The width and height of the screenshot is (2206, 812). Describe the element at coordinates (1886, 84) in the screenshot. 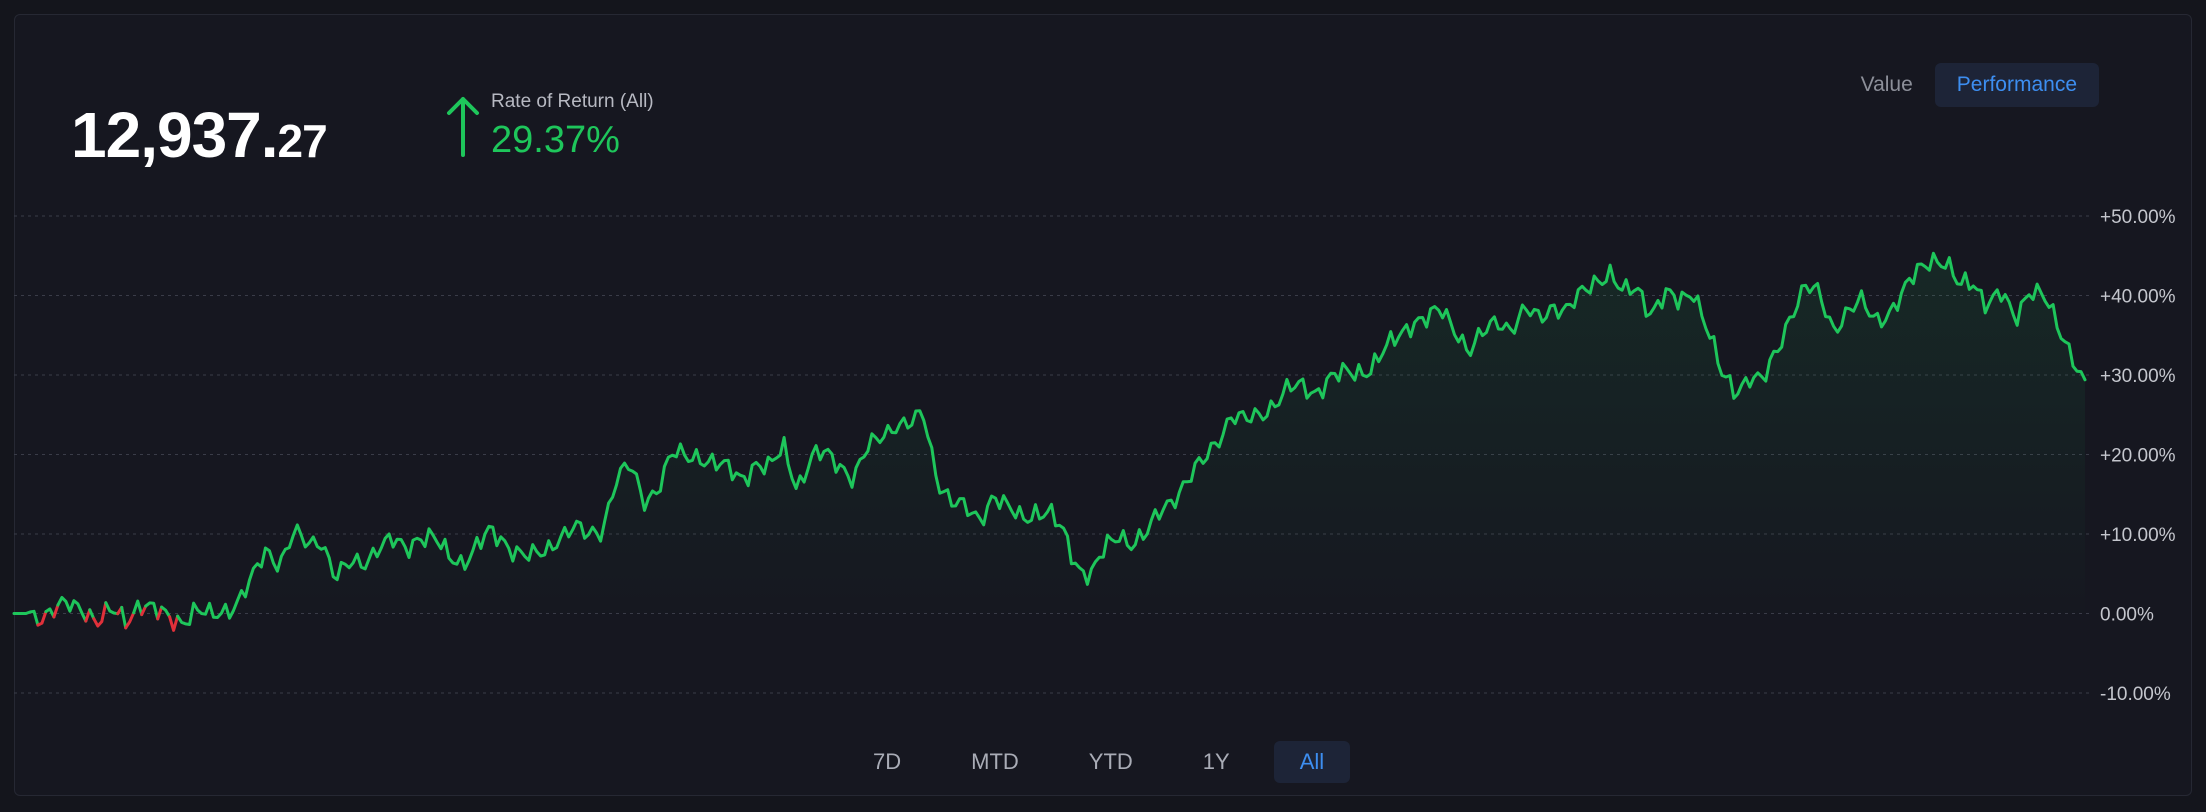

I see `value-view-button: Value` at that location.